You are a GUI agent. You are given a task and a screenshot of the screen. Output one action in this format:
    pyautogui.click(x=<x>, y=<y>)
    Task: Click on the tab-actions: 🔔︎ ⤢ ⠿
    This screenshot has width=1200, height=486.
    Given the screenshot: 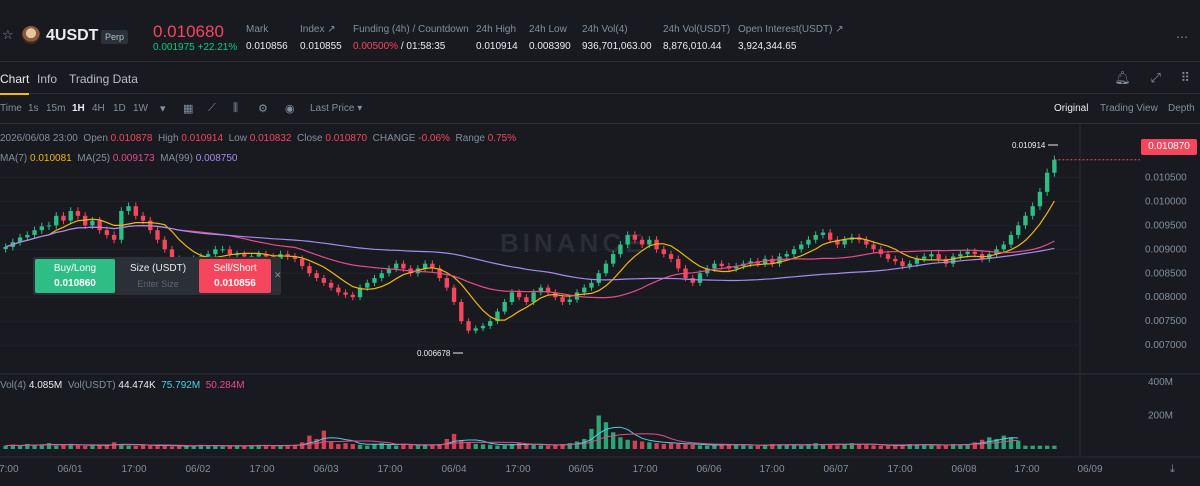 What is the action you would take?
    pyautogui.click(x=1144, y=78)
    